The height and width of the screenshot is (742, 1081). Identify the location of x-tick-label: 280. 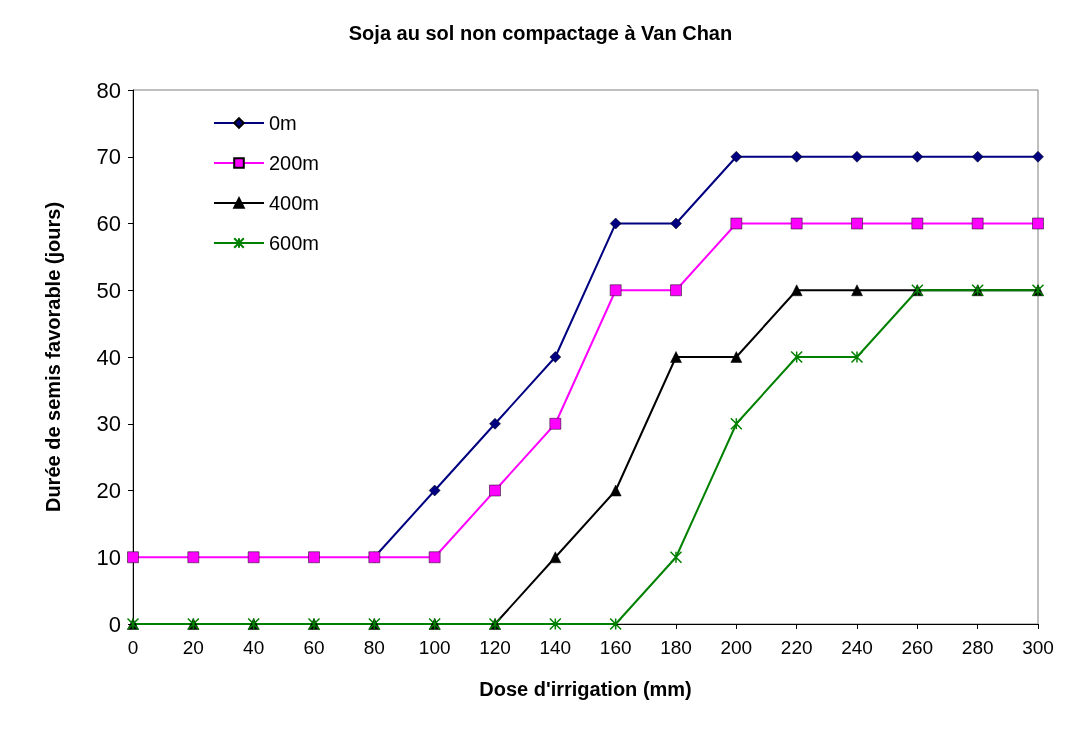
(977, 647).